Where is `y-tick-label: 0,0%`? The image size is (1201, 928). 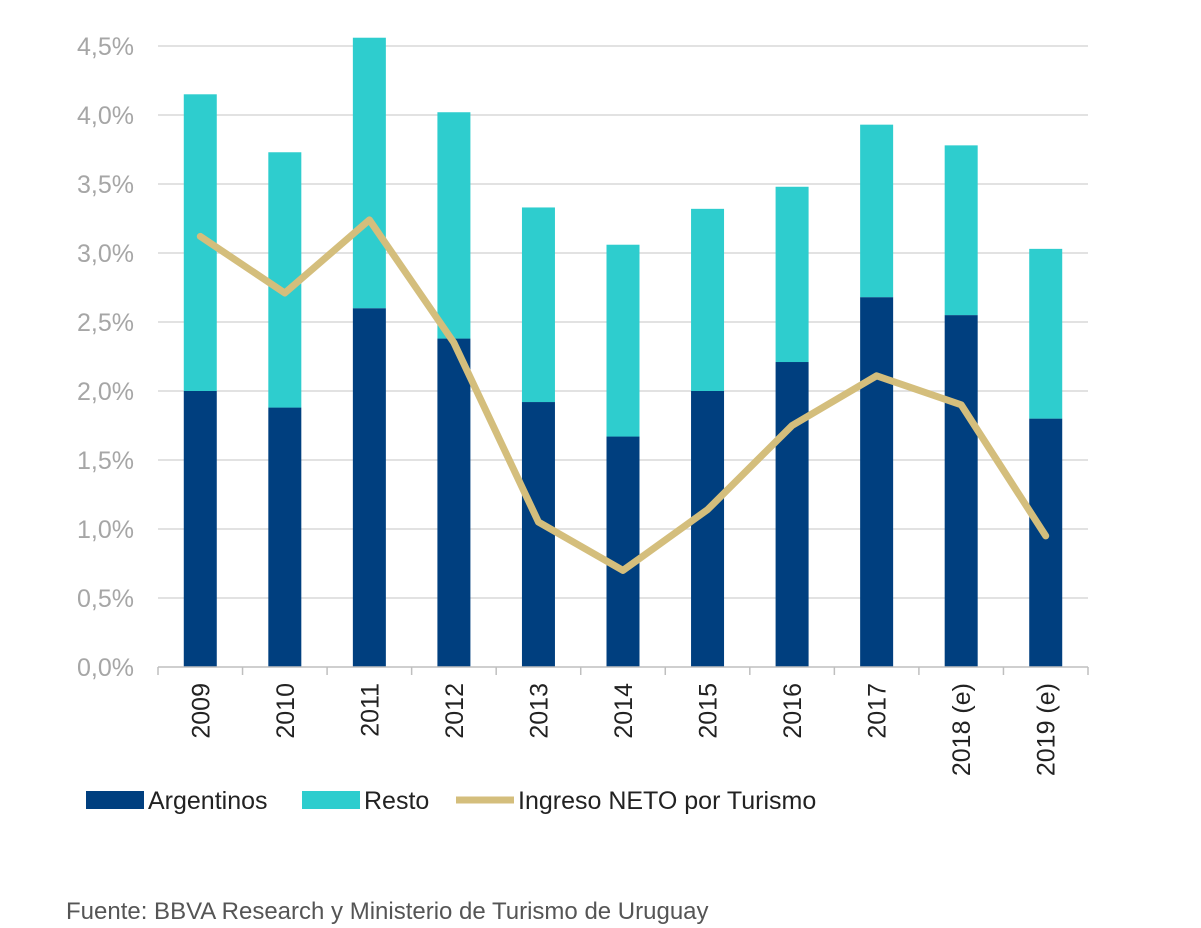
y-tick-label: 0,0% is located at coordinates (105, 668).